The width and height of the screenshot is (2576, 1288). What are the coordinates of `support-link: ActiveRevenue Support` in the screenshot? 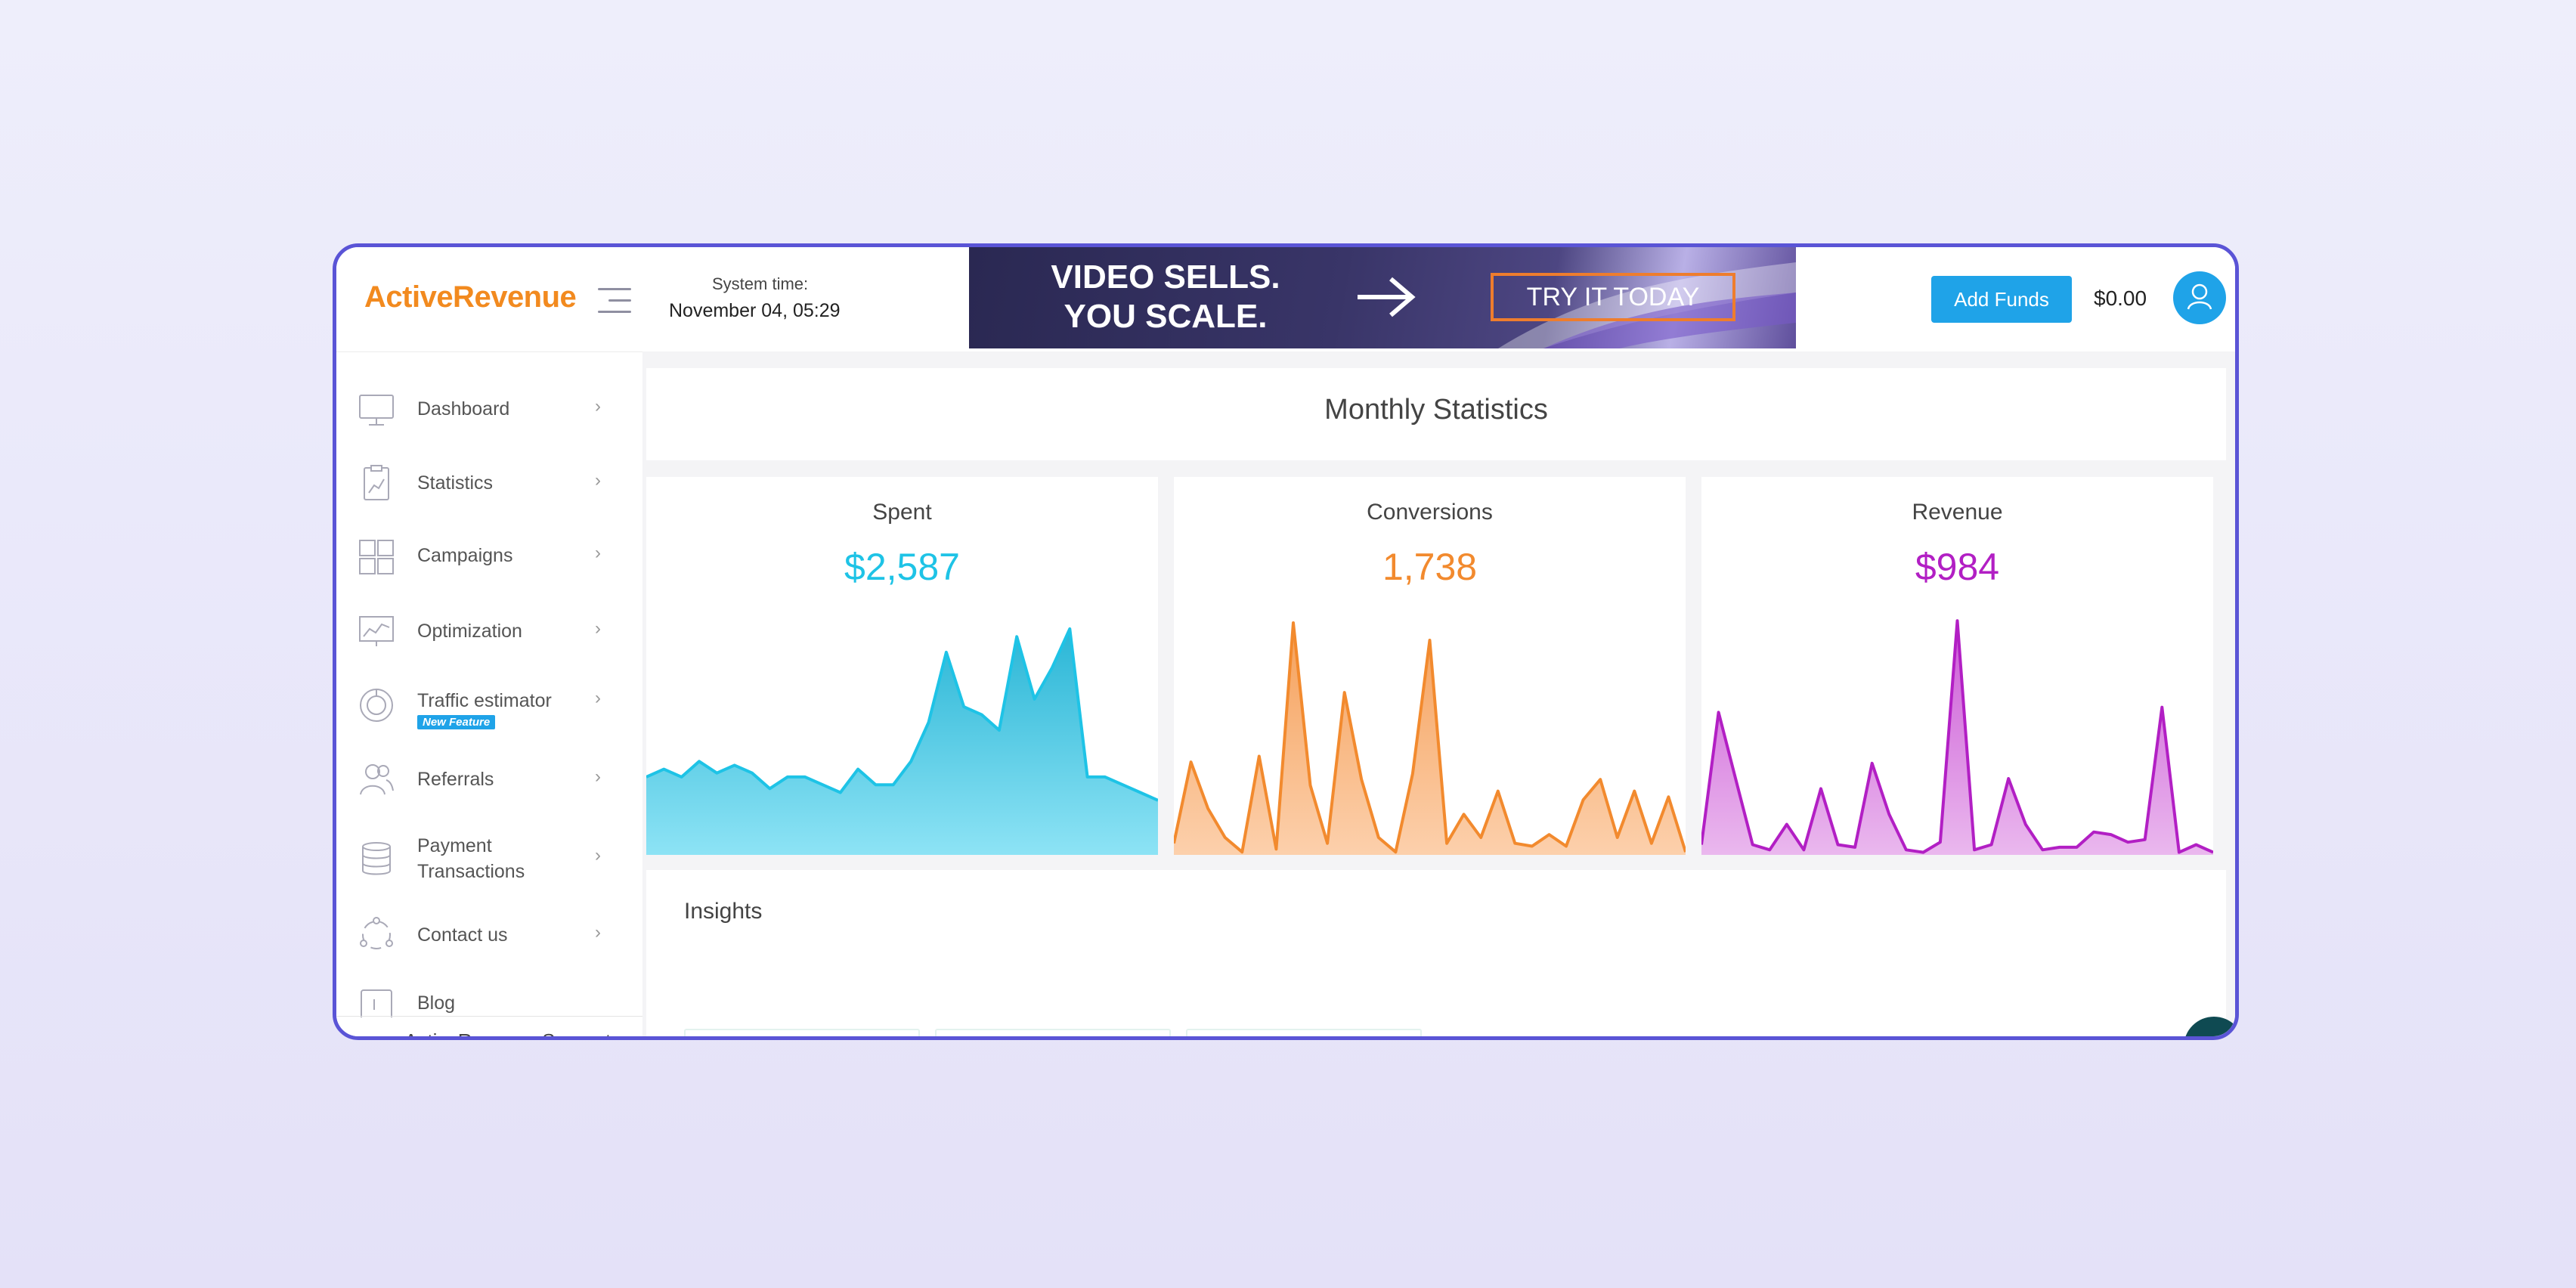 It's located at (507, 1032).